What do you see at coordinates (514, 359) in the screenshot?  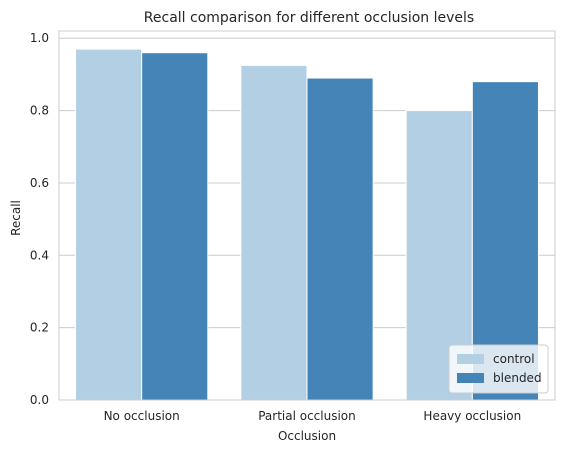 I see `legend-label-control: control` at bounding box center [514, 359].